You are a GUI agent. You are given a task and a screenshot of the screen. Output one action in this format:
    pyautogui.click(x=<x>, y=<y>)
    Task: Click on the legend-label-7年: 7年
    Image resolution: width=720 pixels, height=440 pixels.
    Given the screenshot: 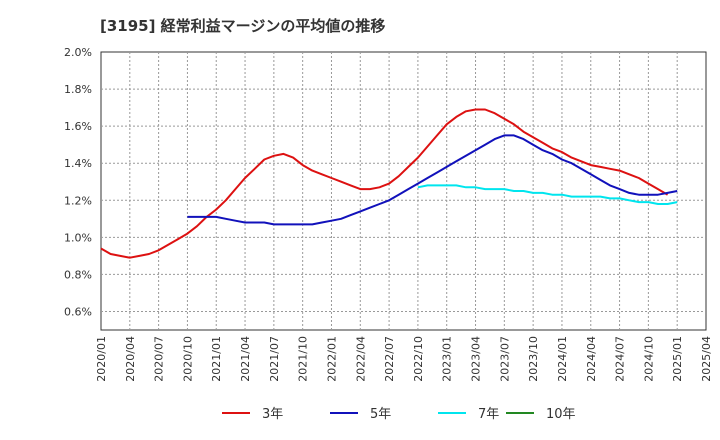 What is the action you would take?
    pyautogui.click(x=488, y=414)
    